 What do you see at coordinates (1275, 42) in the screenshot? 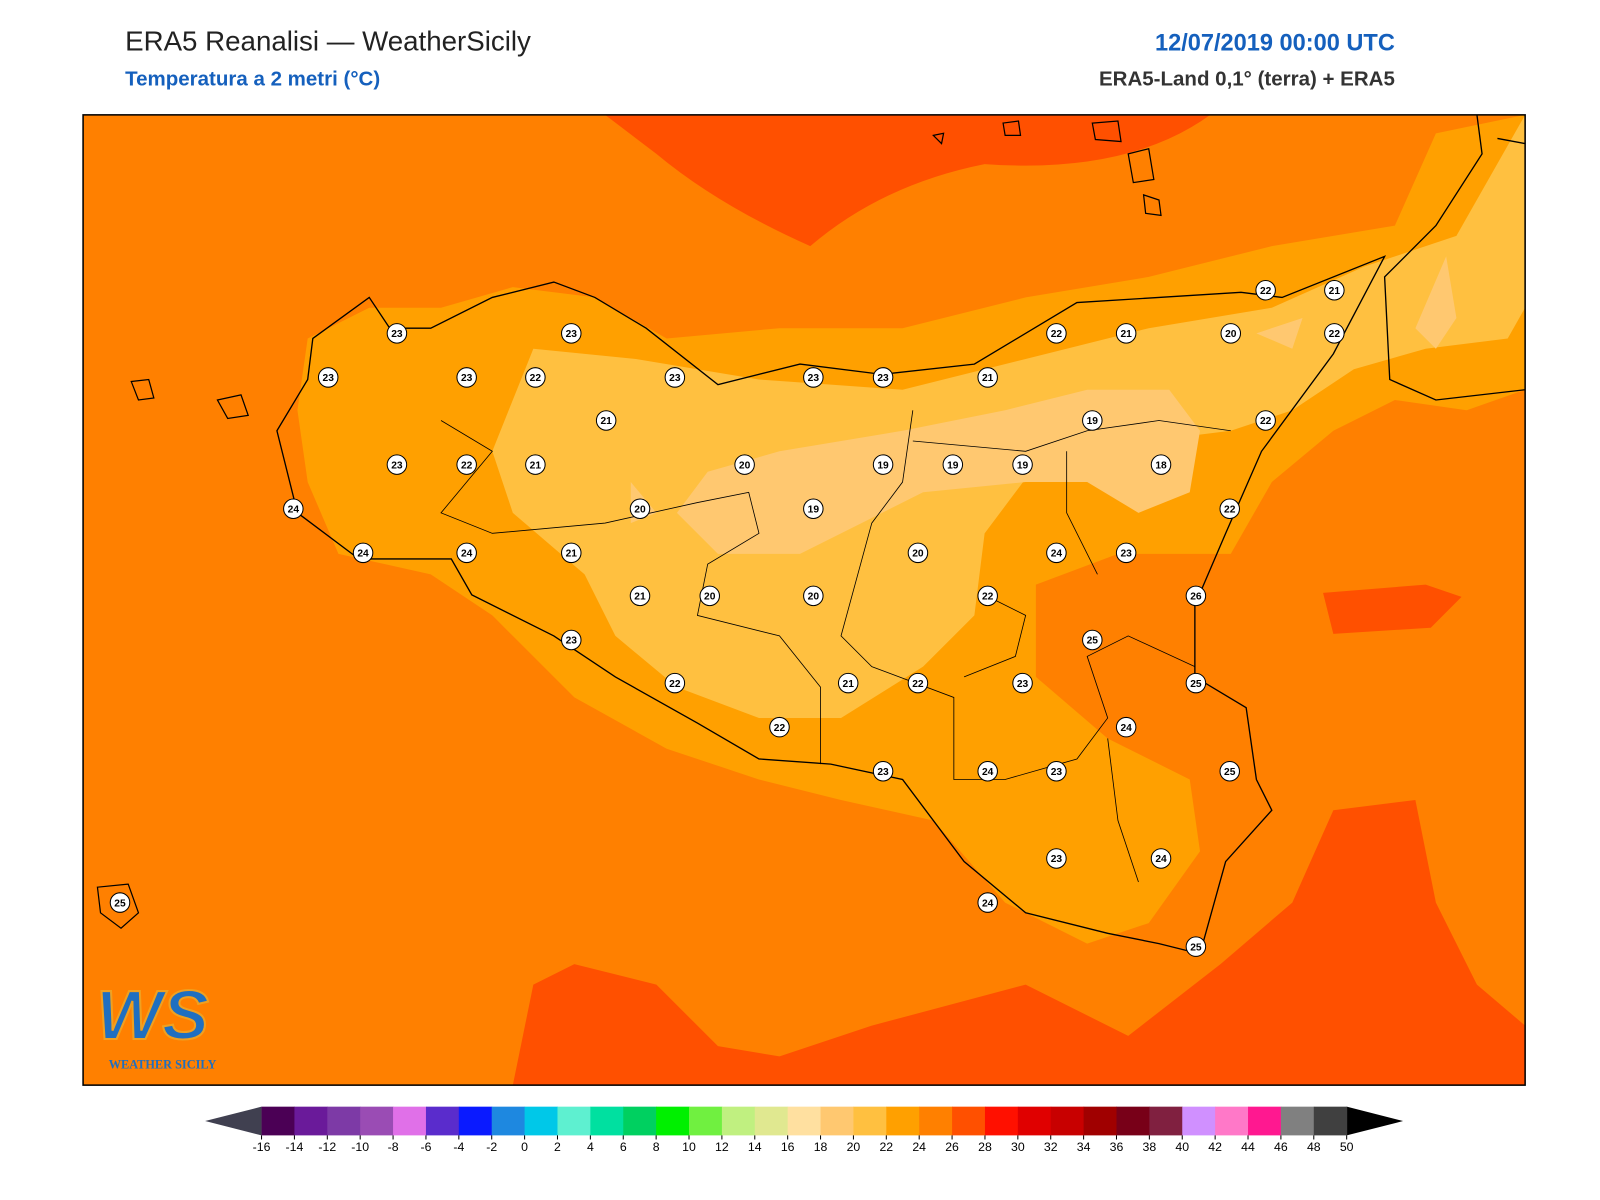
I see `datetime: 12/07/2019 00:00 UTC` at bounding box center [1275, 42].